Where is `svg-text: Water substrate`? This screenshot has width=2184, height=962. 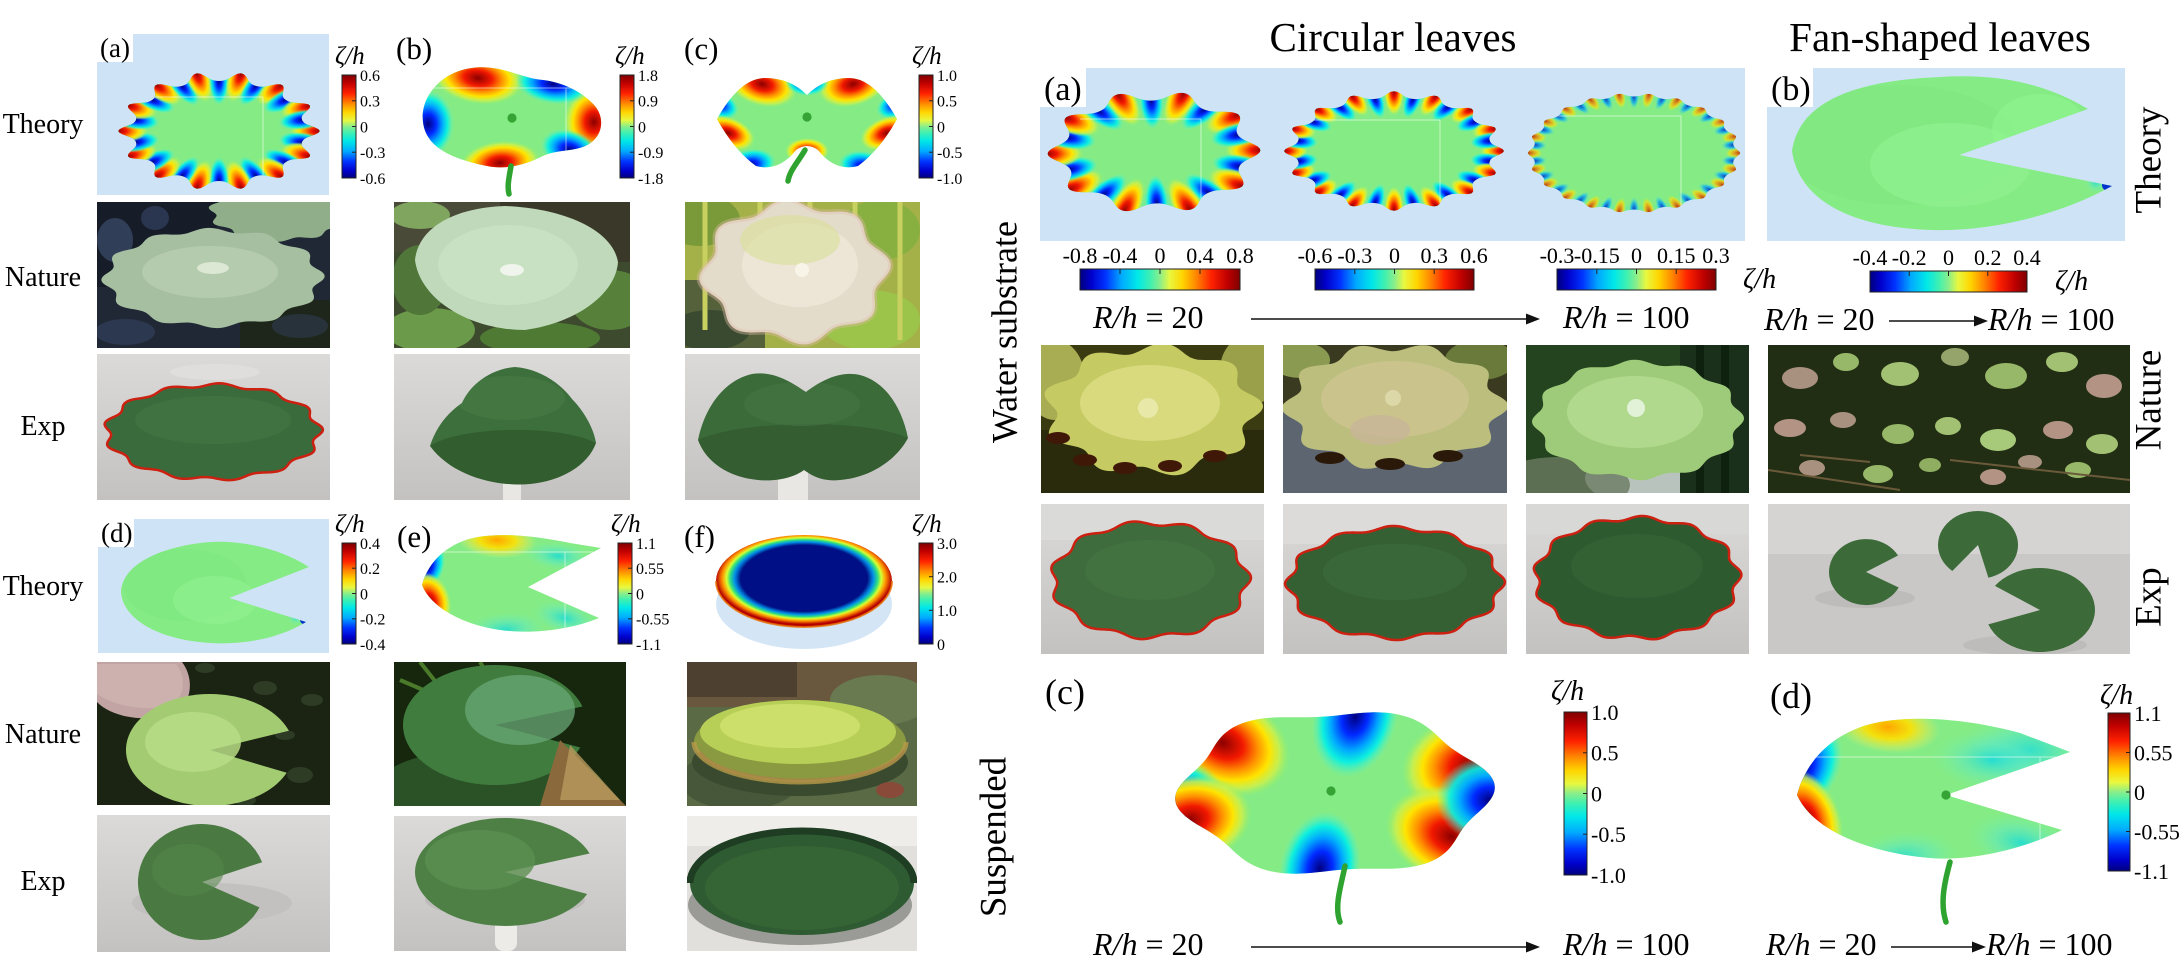
svg-text: Water substrate is located at coordinates (1004, 332).